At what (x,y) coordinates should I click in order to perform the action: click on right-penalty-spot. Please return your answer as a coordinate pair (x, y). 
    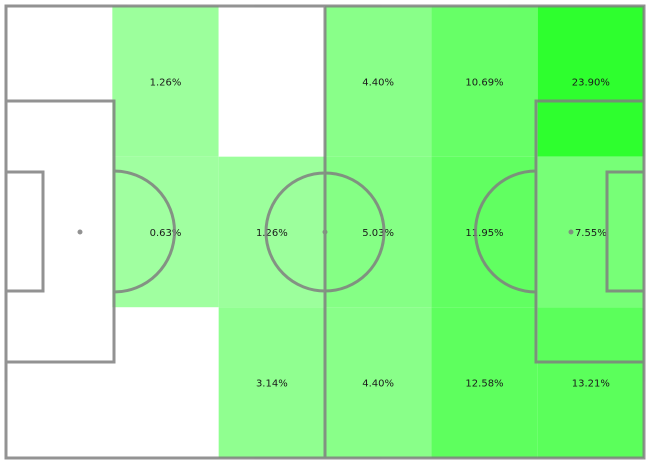
    Looking at the image, I should click on (571, 232).